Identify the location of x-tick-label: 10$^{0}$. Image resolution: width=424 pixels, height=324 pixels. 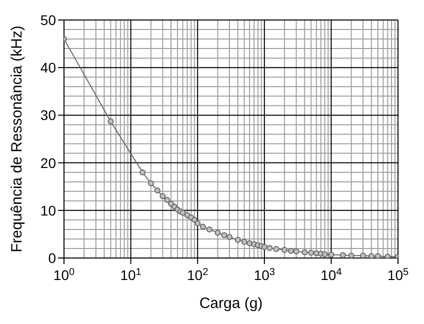
(64, 274).